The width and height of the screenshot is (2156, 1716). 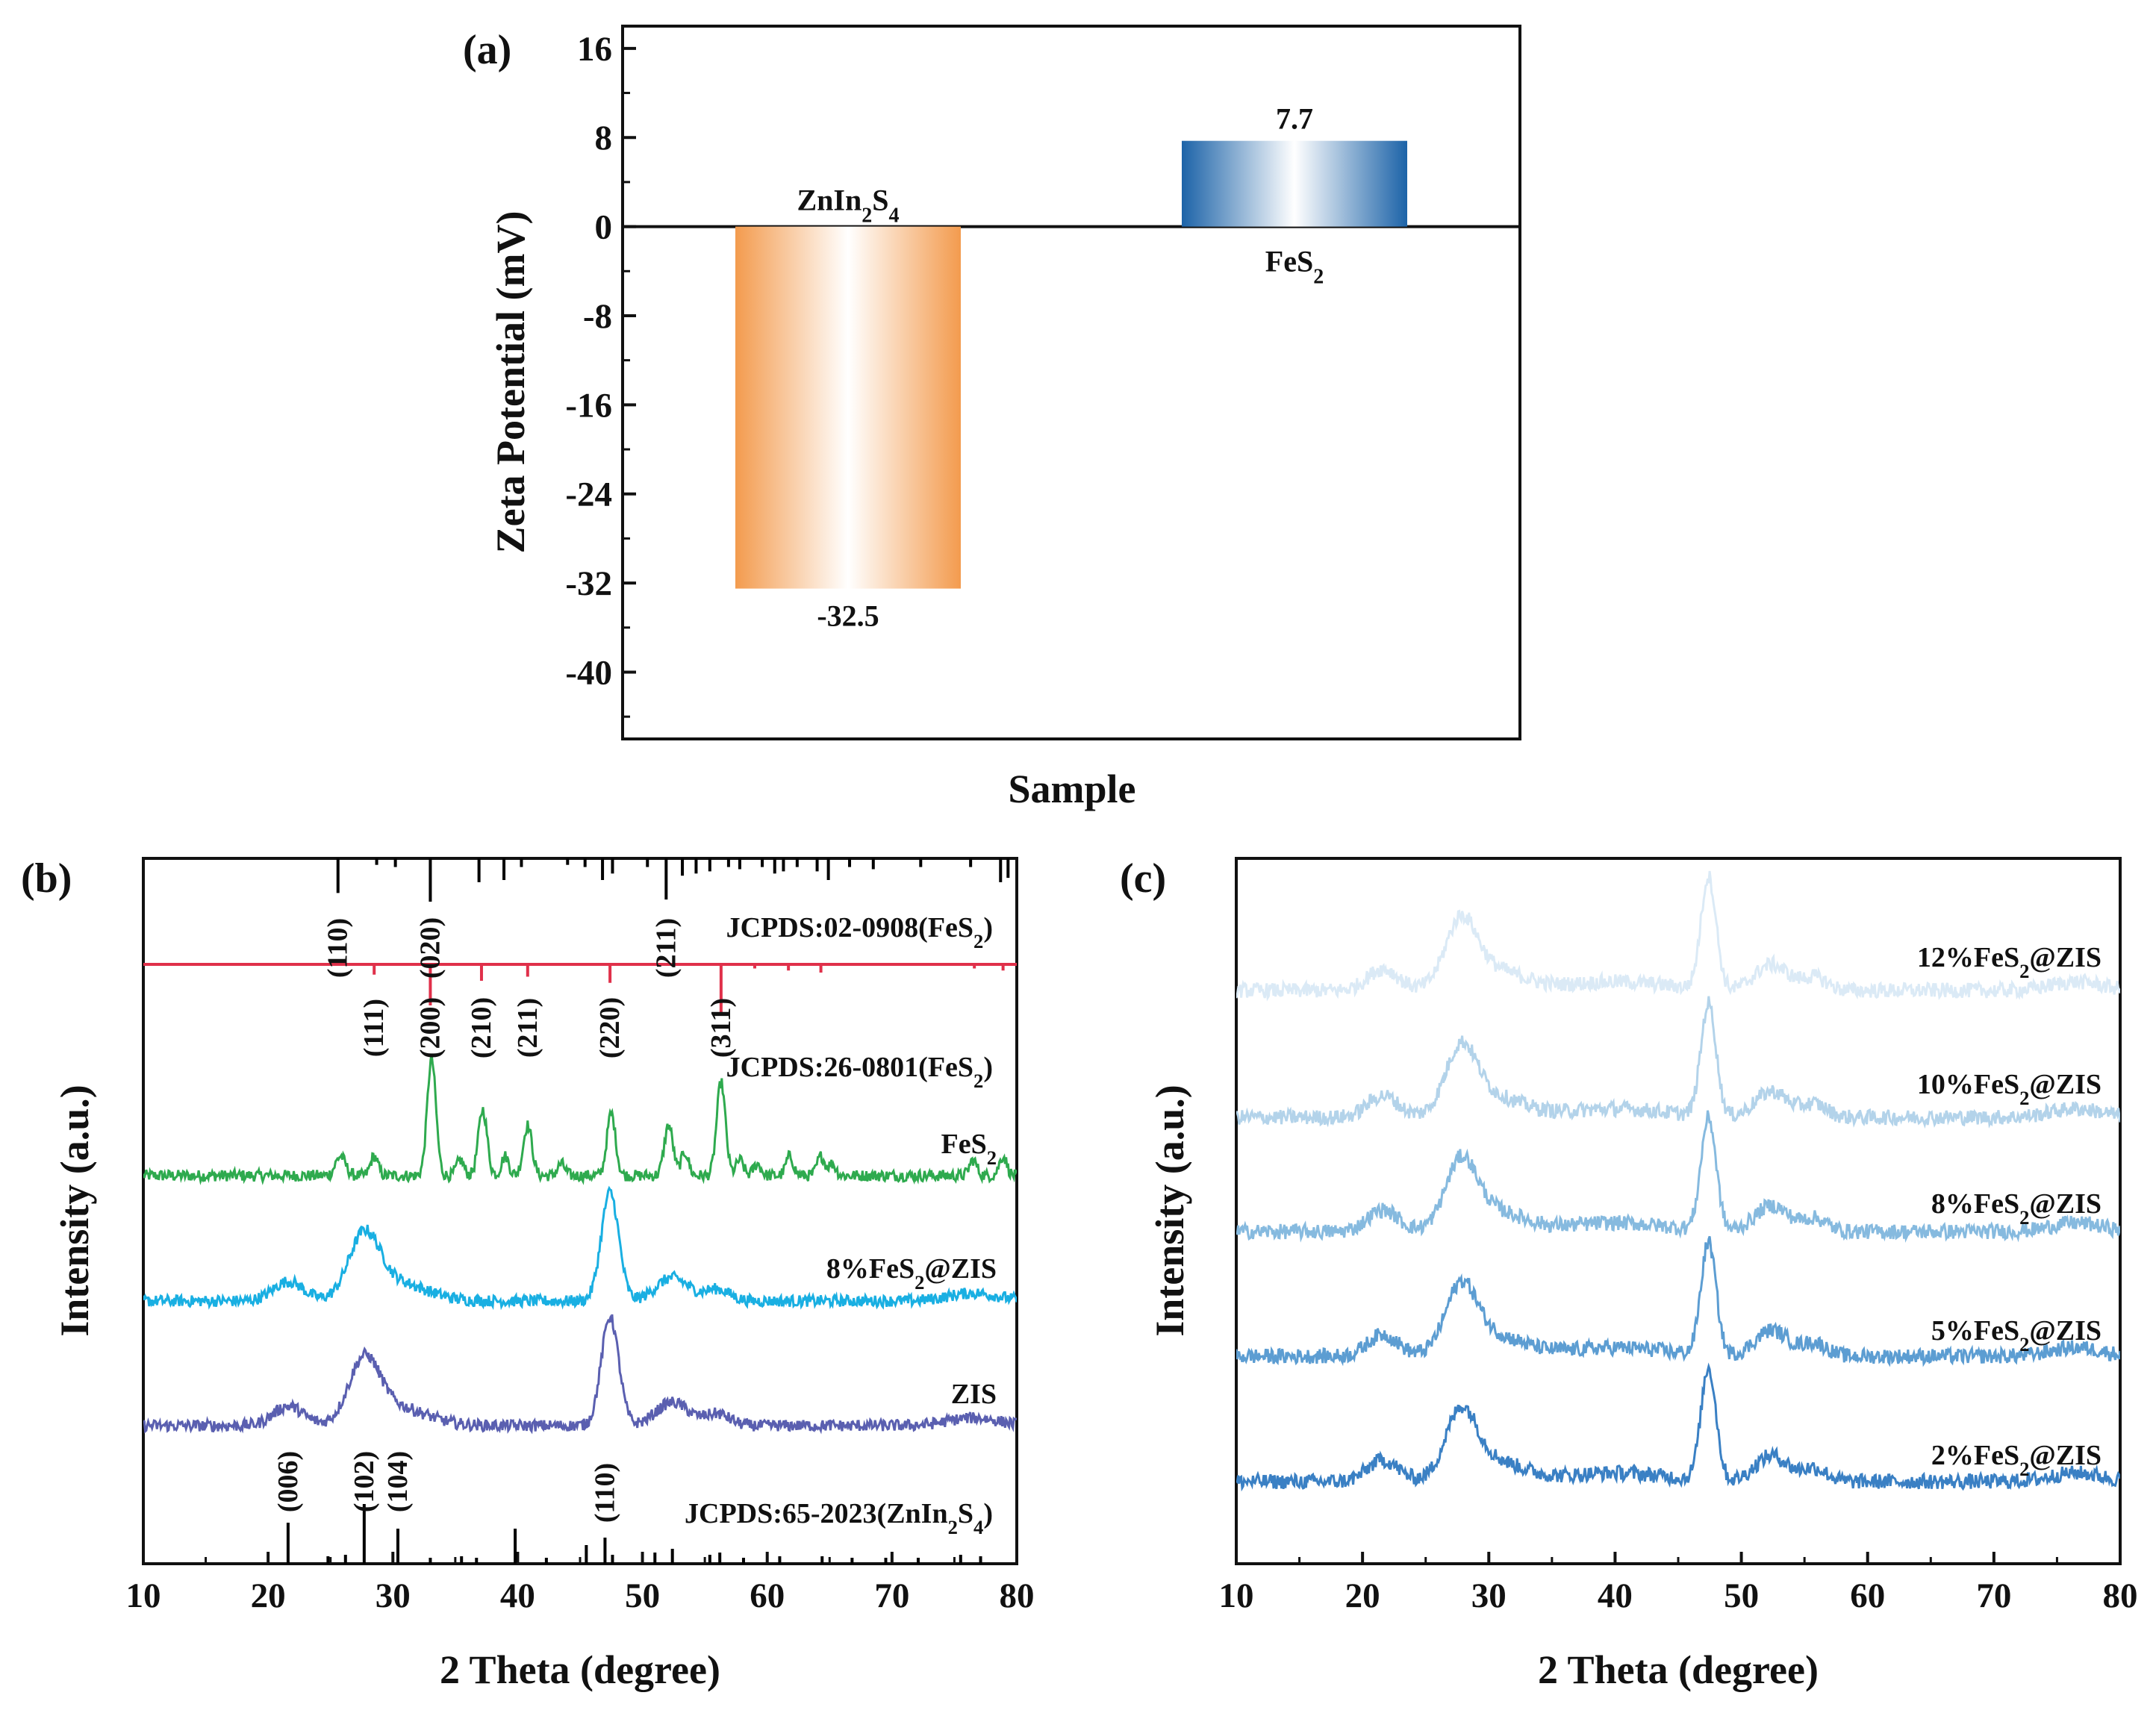 What do you see at coordinates (848, 206) in the screenshot?
I see `bar-name-label: ZnIn2S4` at bounding box center [848, 206].